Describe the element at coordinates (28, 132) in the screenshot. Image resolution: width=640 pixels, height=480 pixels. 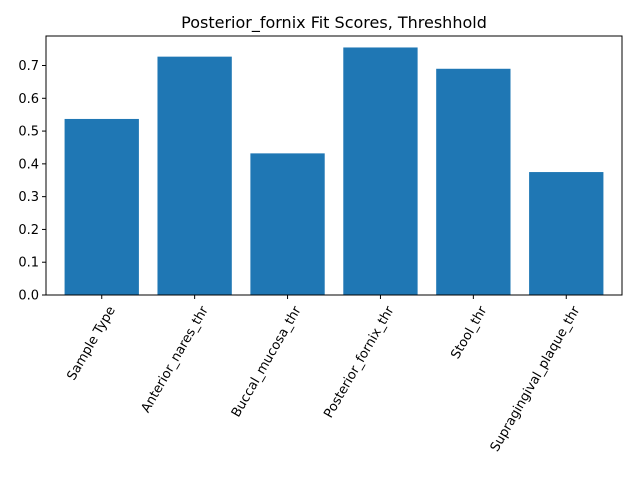
I see `y-tick-label: 0.5` at that location.